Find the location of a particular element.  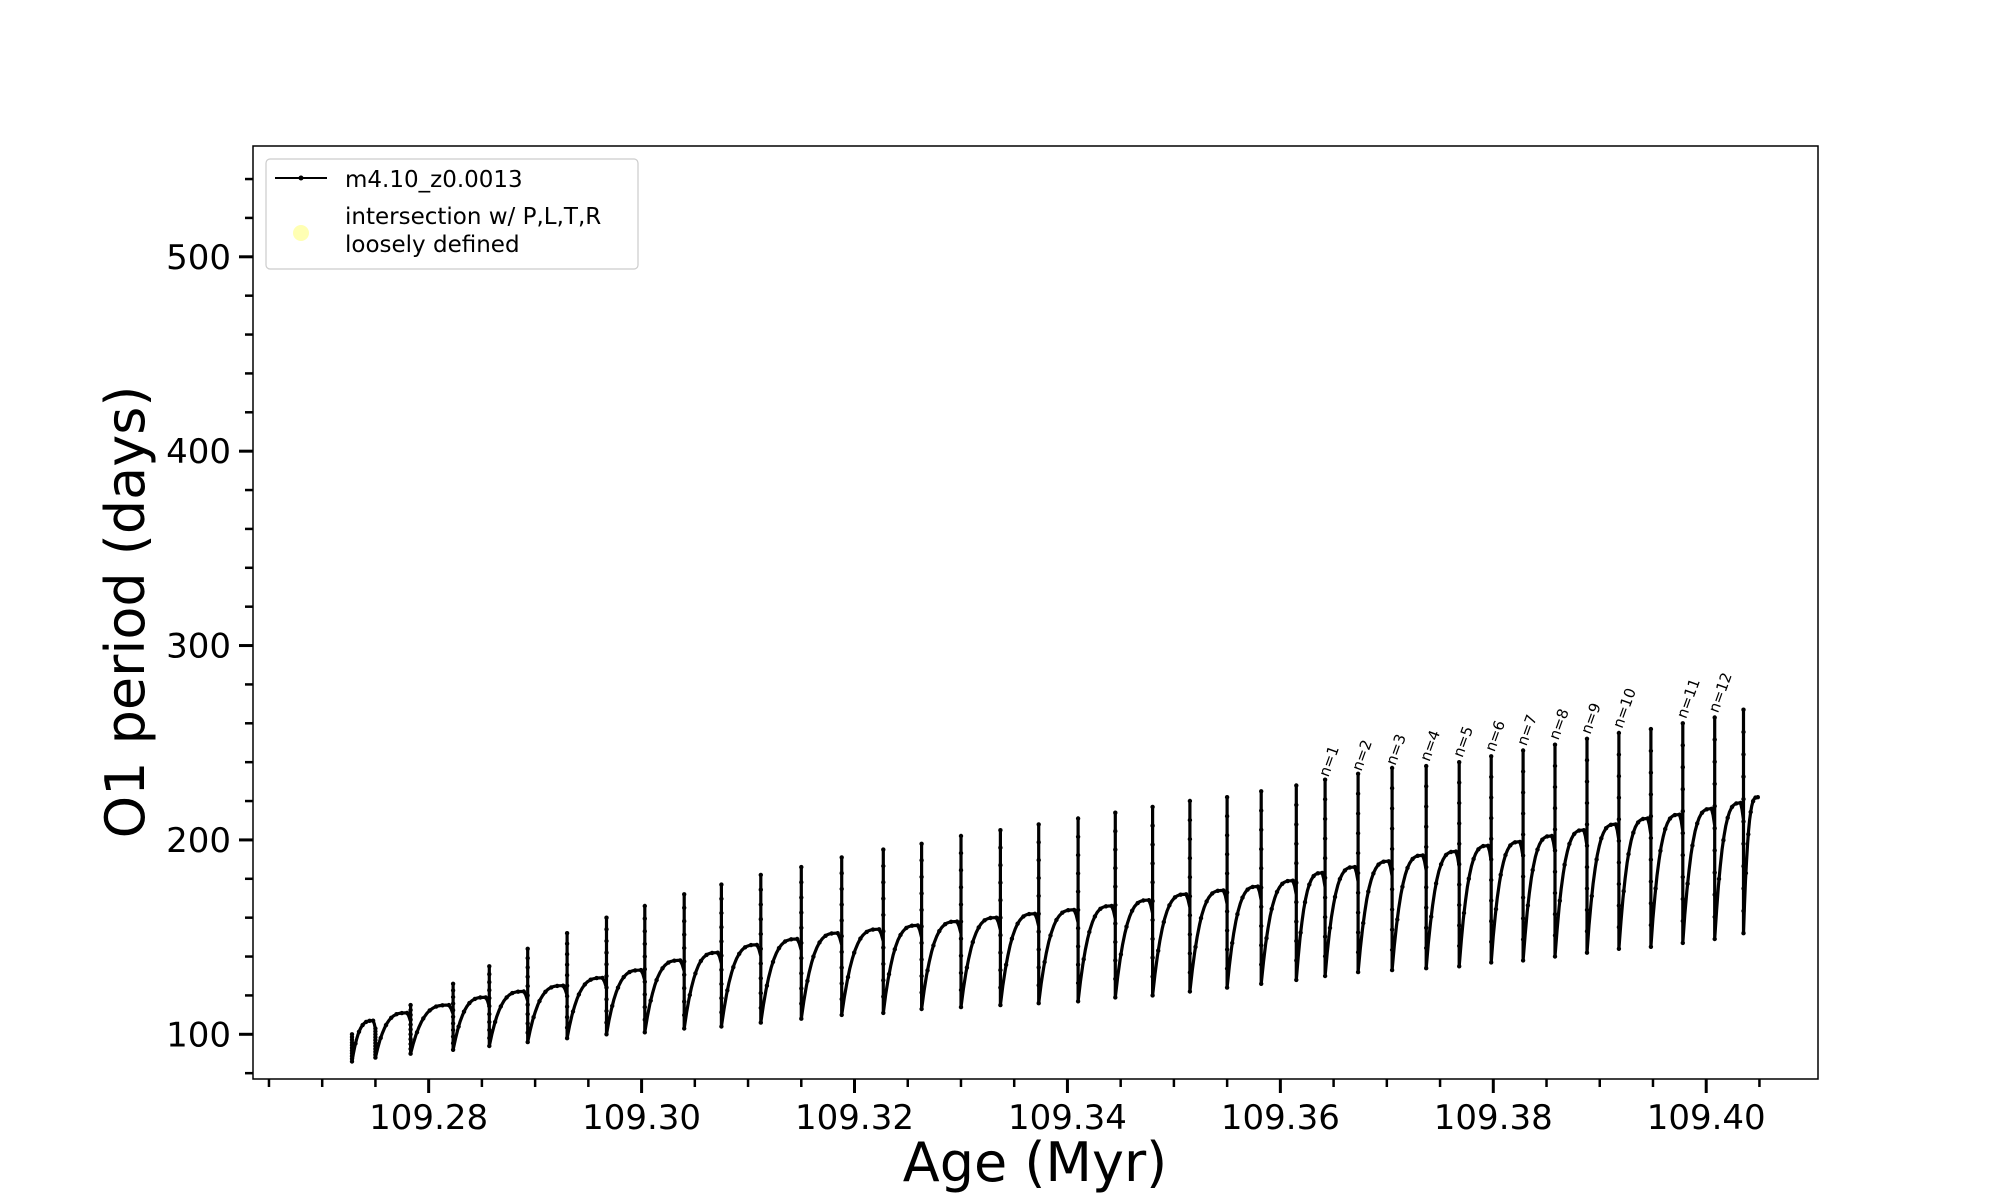

annotation-label: n=10 is located at coordinates (1624, 708).